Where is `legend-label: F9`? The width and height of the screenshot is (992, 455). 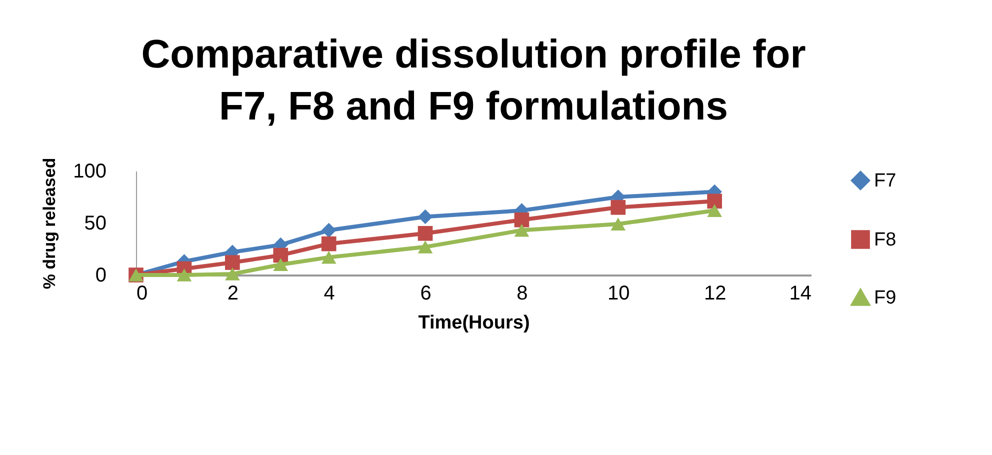 legend-label: F9 is located at coordinates (885, 298).